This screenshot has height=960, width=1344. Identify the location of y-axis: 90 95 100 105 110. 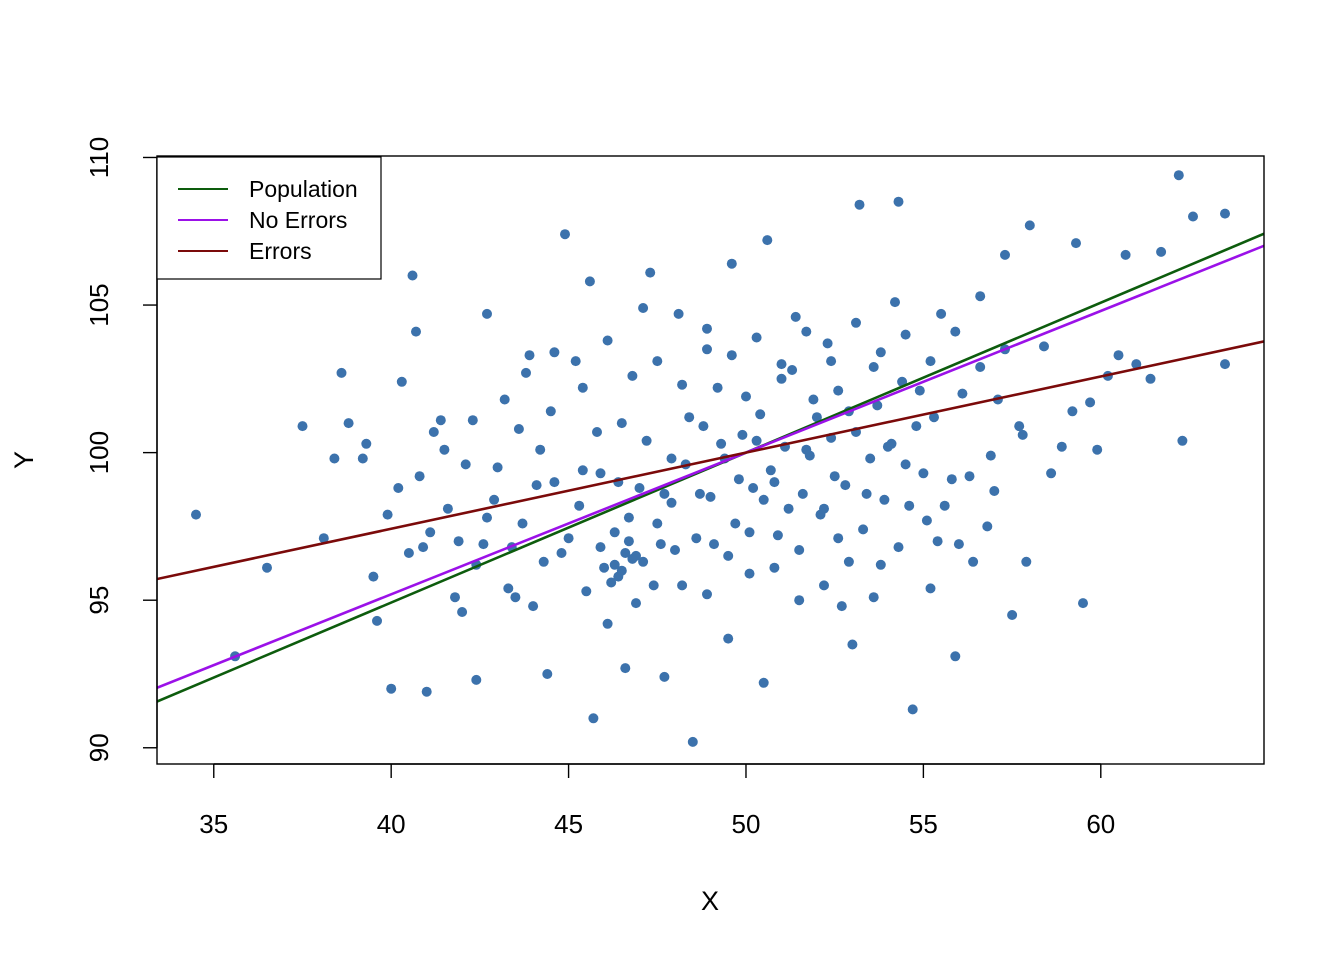
(121, 449).